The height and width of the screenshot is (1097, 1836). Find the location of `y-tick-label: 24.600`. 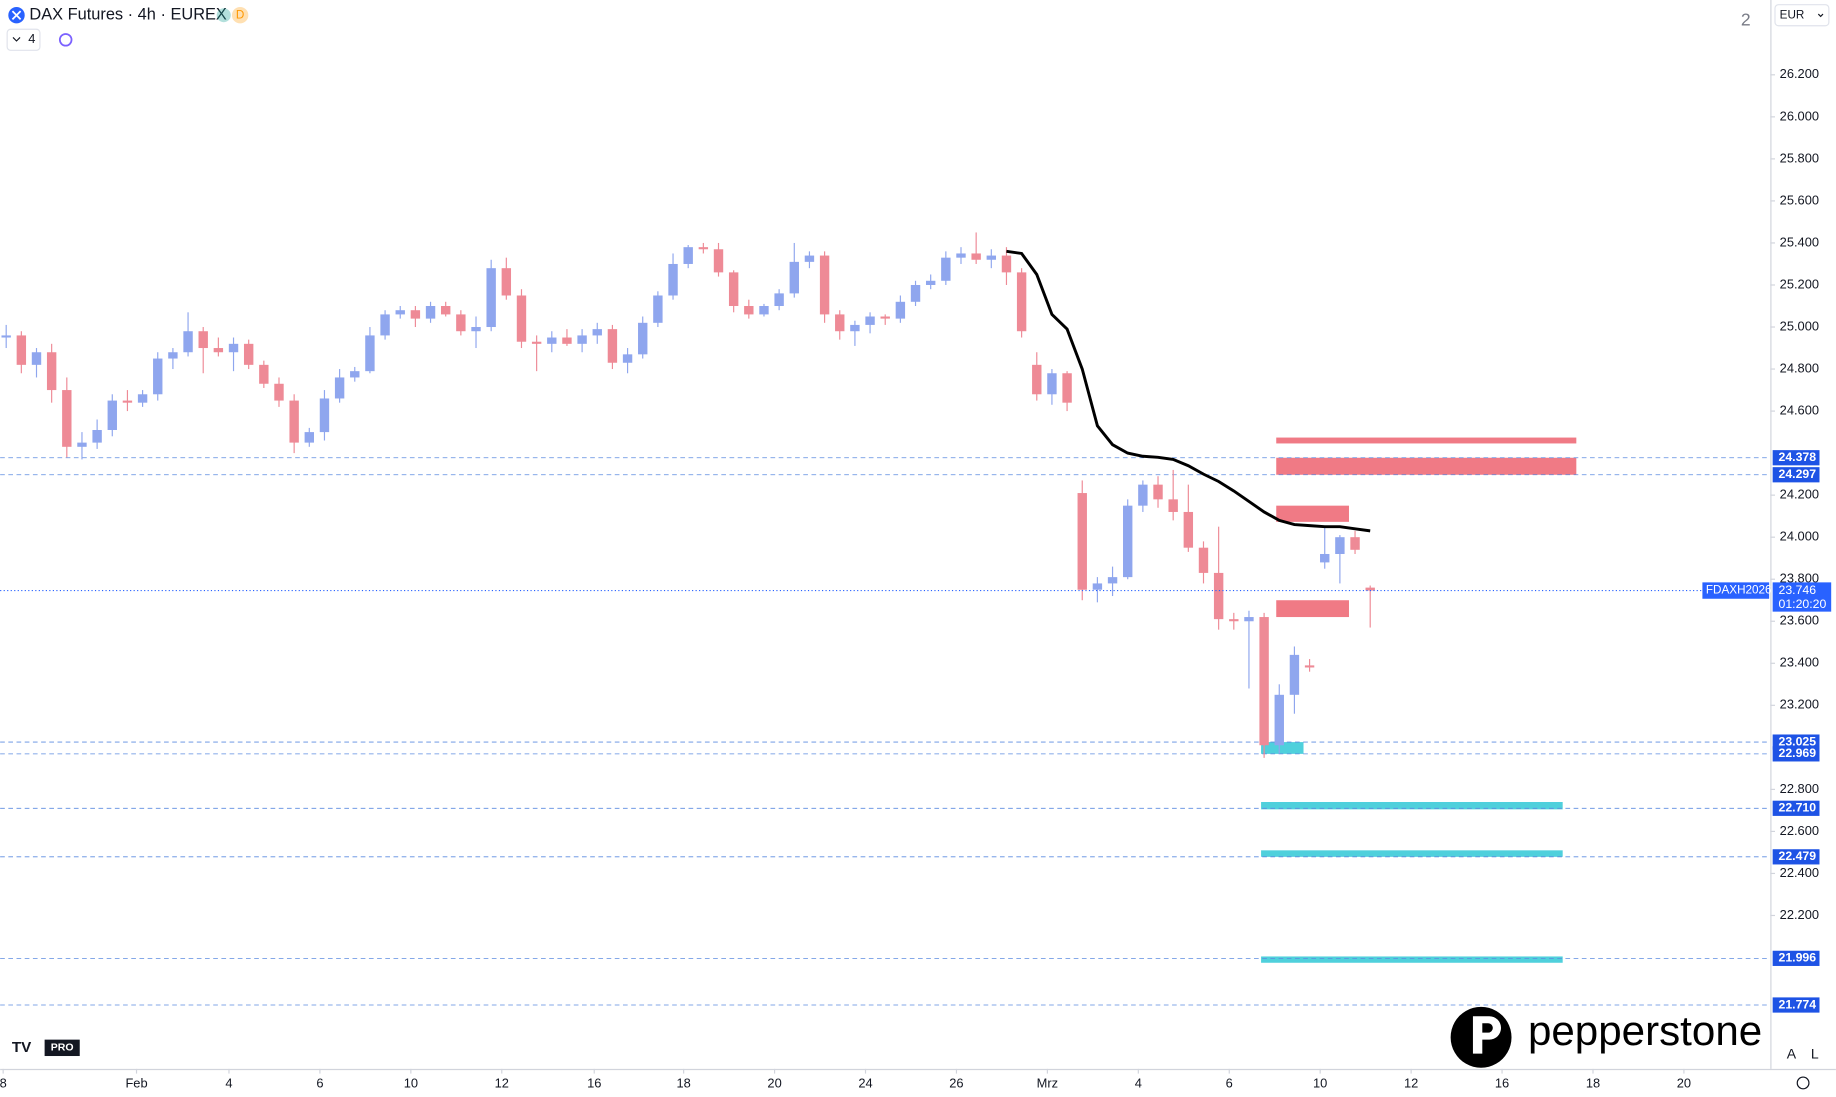

y-tick-label: 24.600 is located at coordinates (1799, 409).